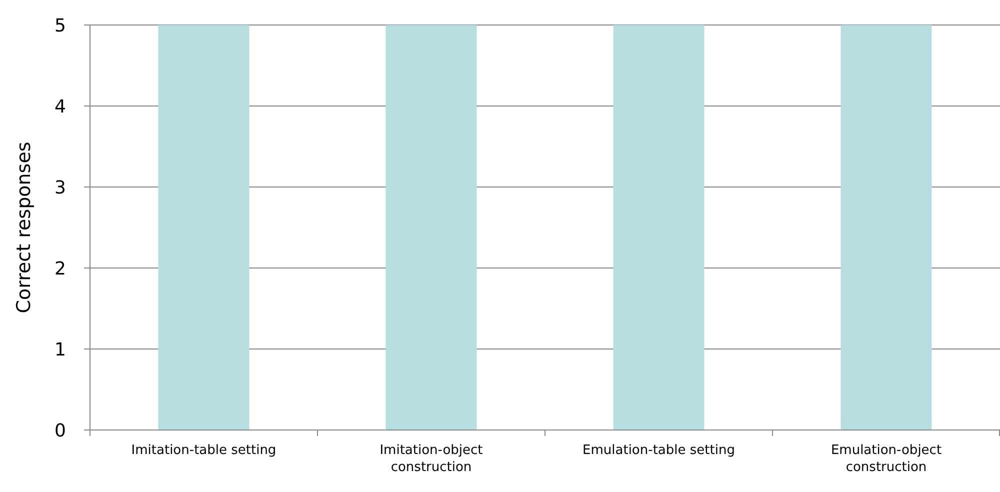 The width and height of the screenshot is (1000, 492). What do you see at coordinates (431, 459) in the screenshot?
I see `x-tick-label: Imitation-object construction` at bounding box center [431, 459].